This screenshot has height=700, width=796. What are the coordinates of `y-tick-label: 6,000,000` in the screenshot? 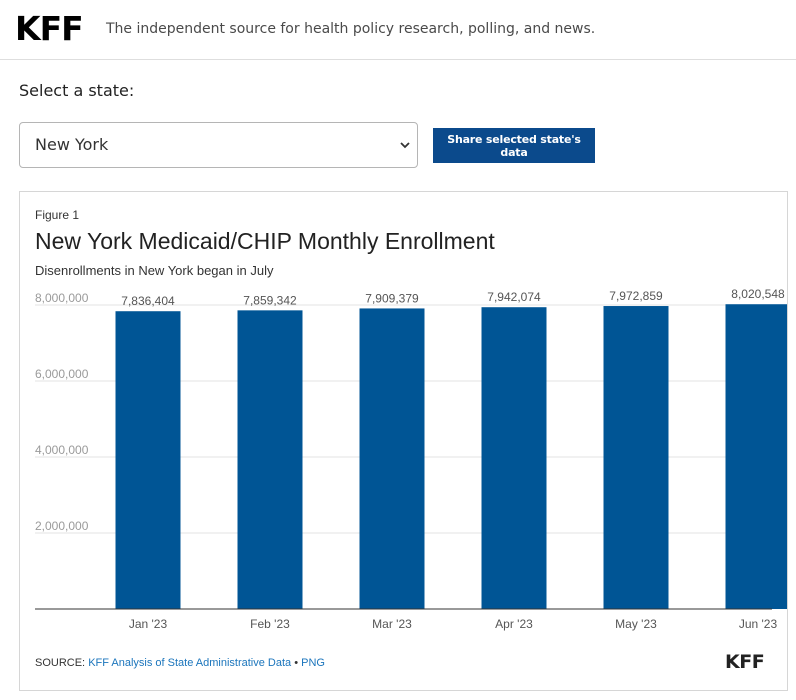 It's located at (62, 374).